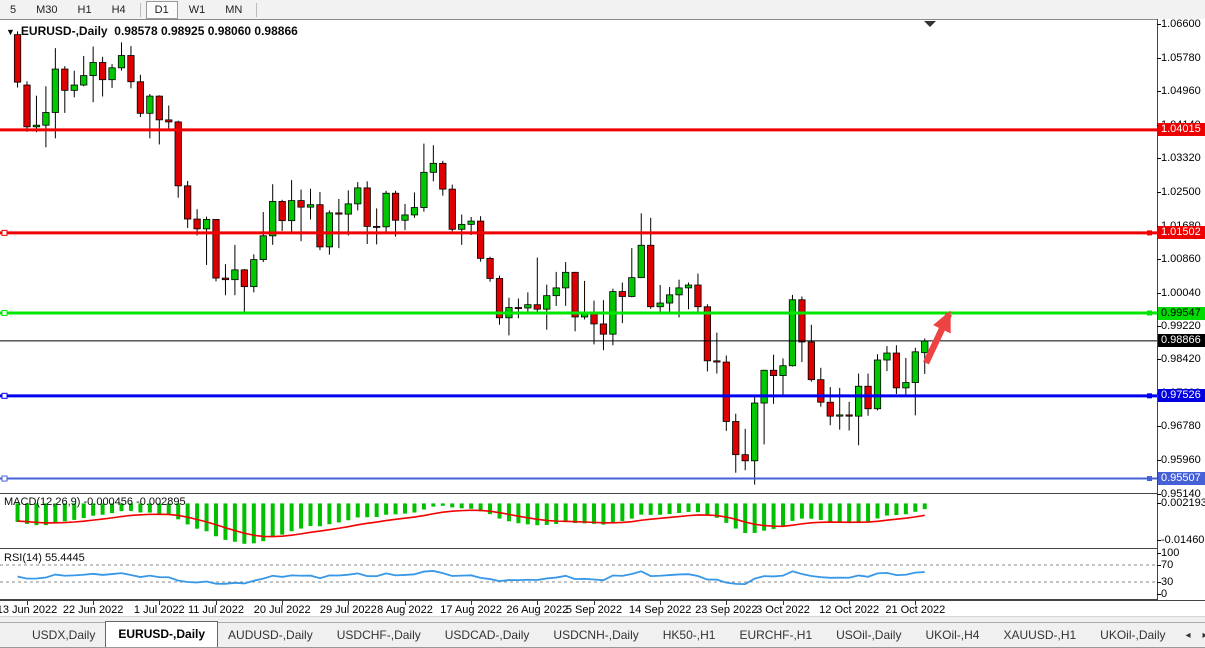 Image resolution: width=1205 pixels, height=648 pixels. I want to click on chart-ohlc-values: 0.98578 0.98925 0.98060 0.98866, so click(206, 31).